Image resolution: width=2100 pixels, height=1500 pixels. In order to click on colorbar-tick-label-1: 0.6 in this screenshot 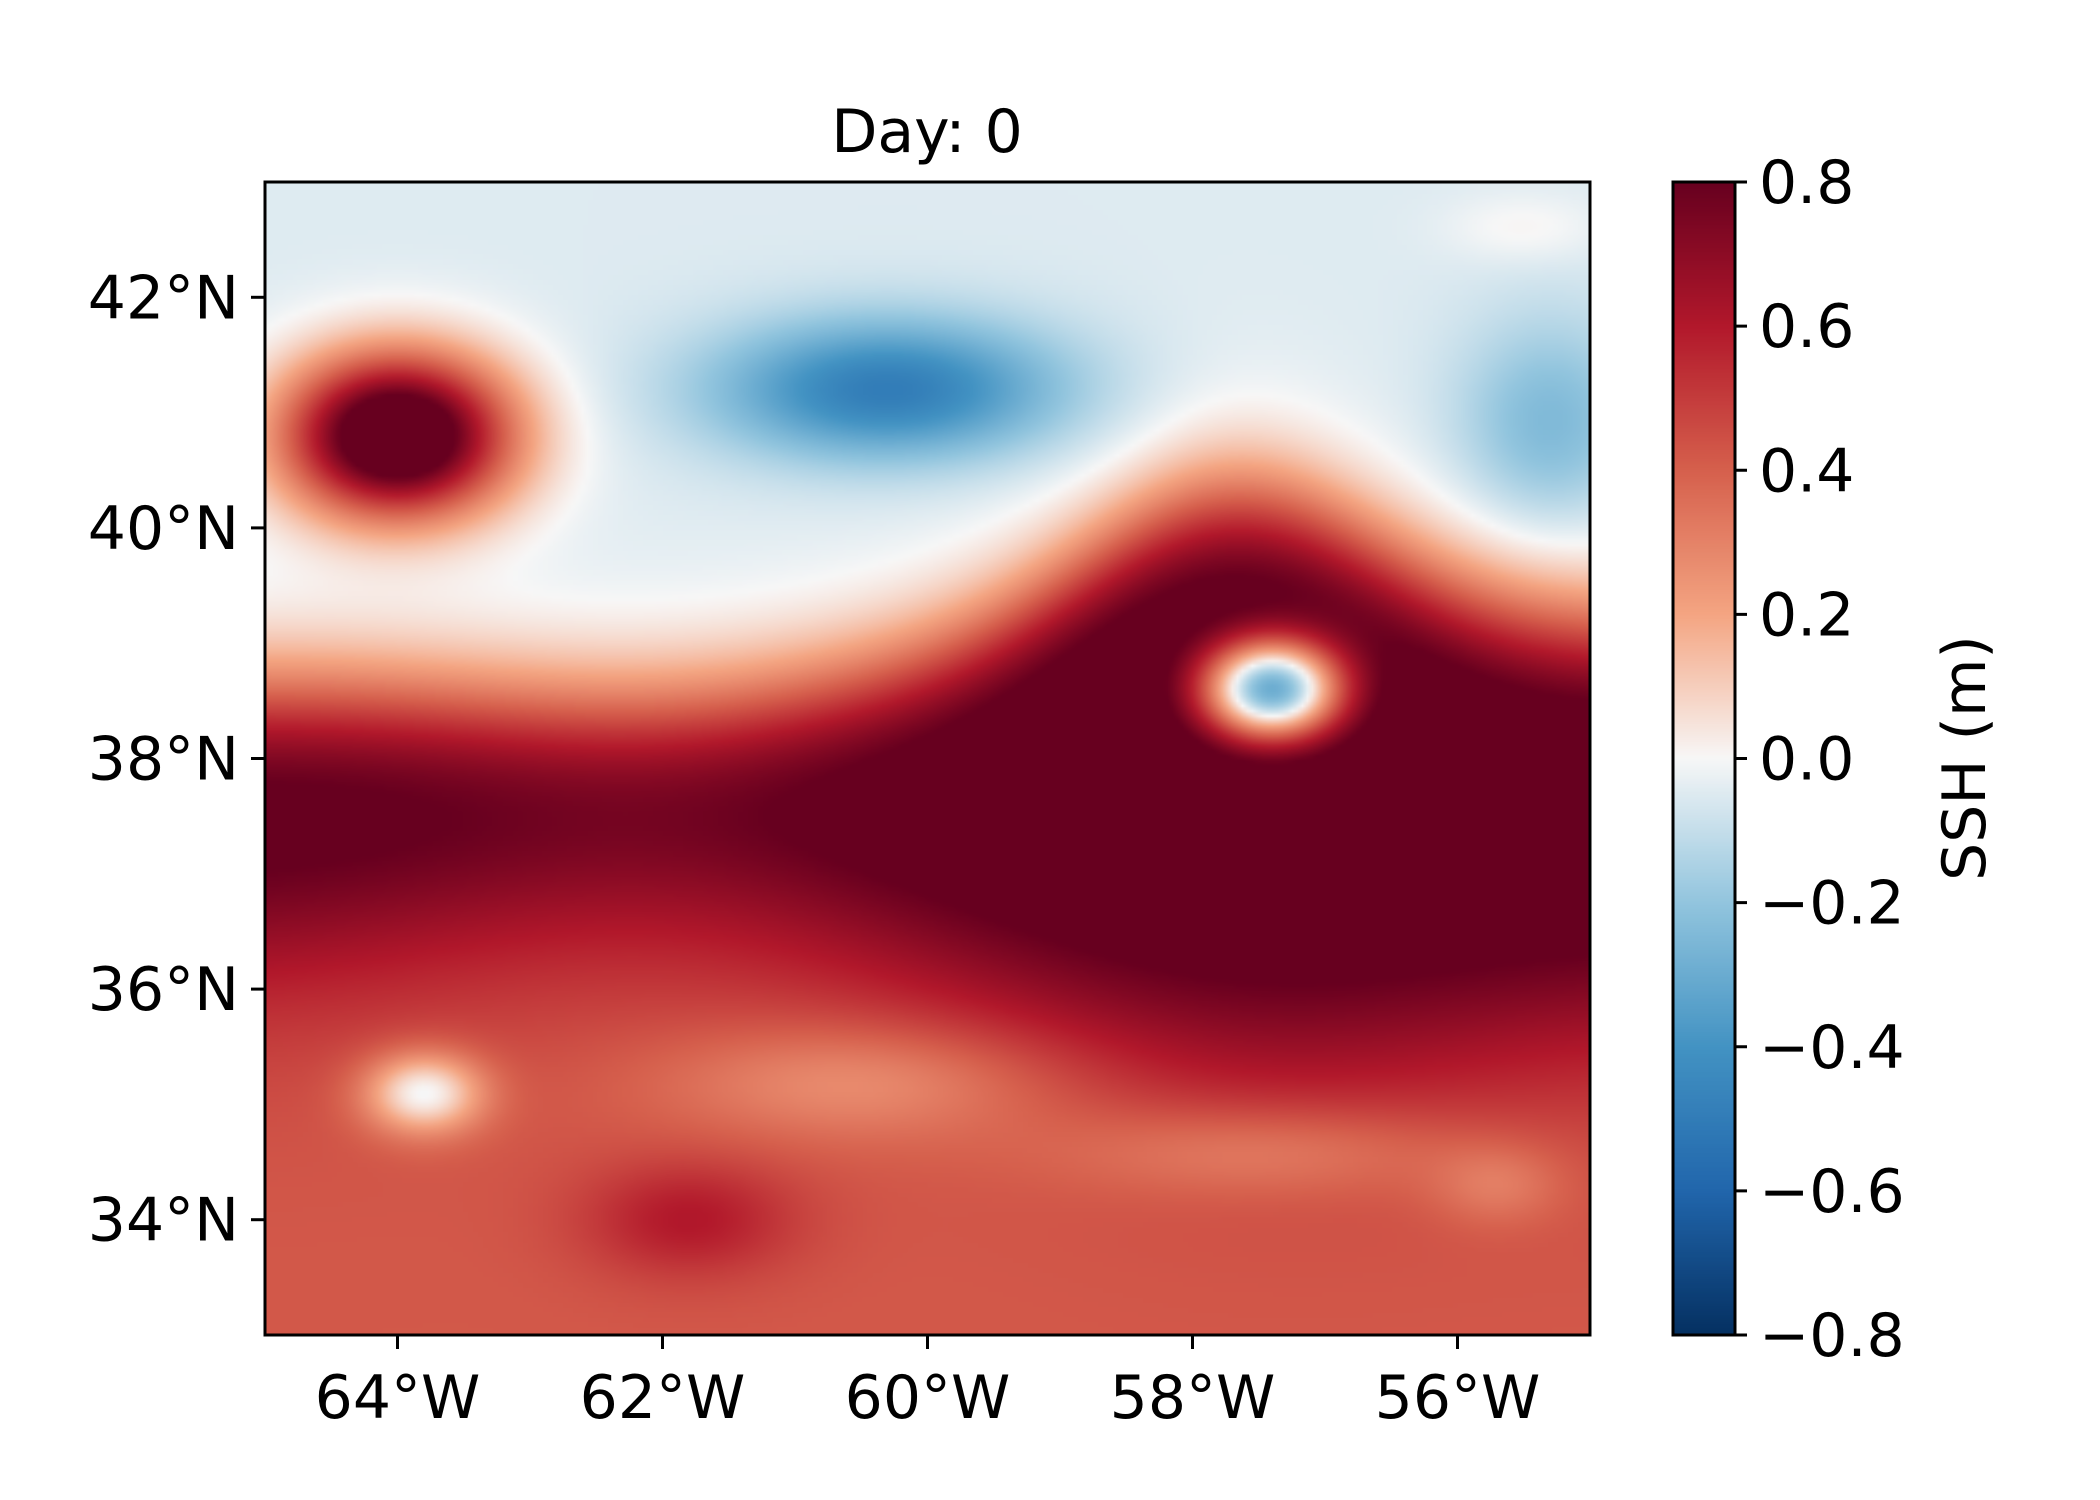, I will do `click(1806, 327)`.